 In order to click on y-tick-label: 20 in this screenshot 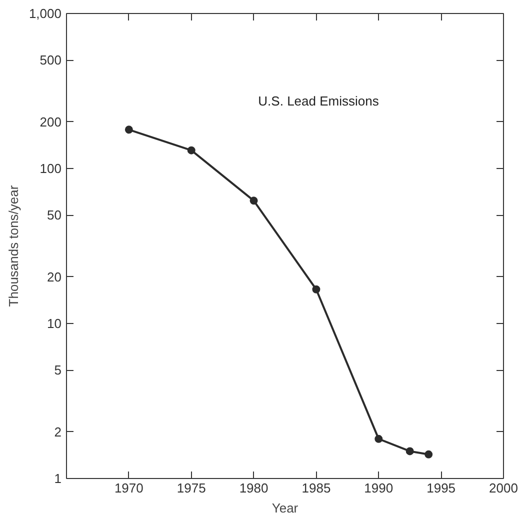, I will do `click(54, 276)`.